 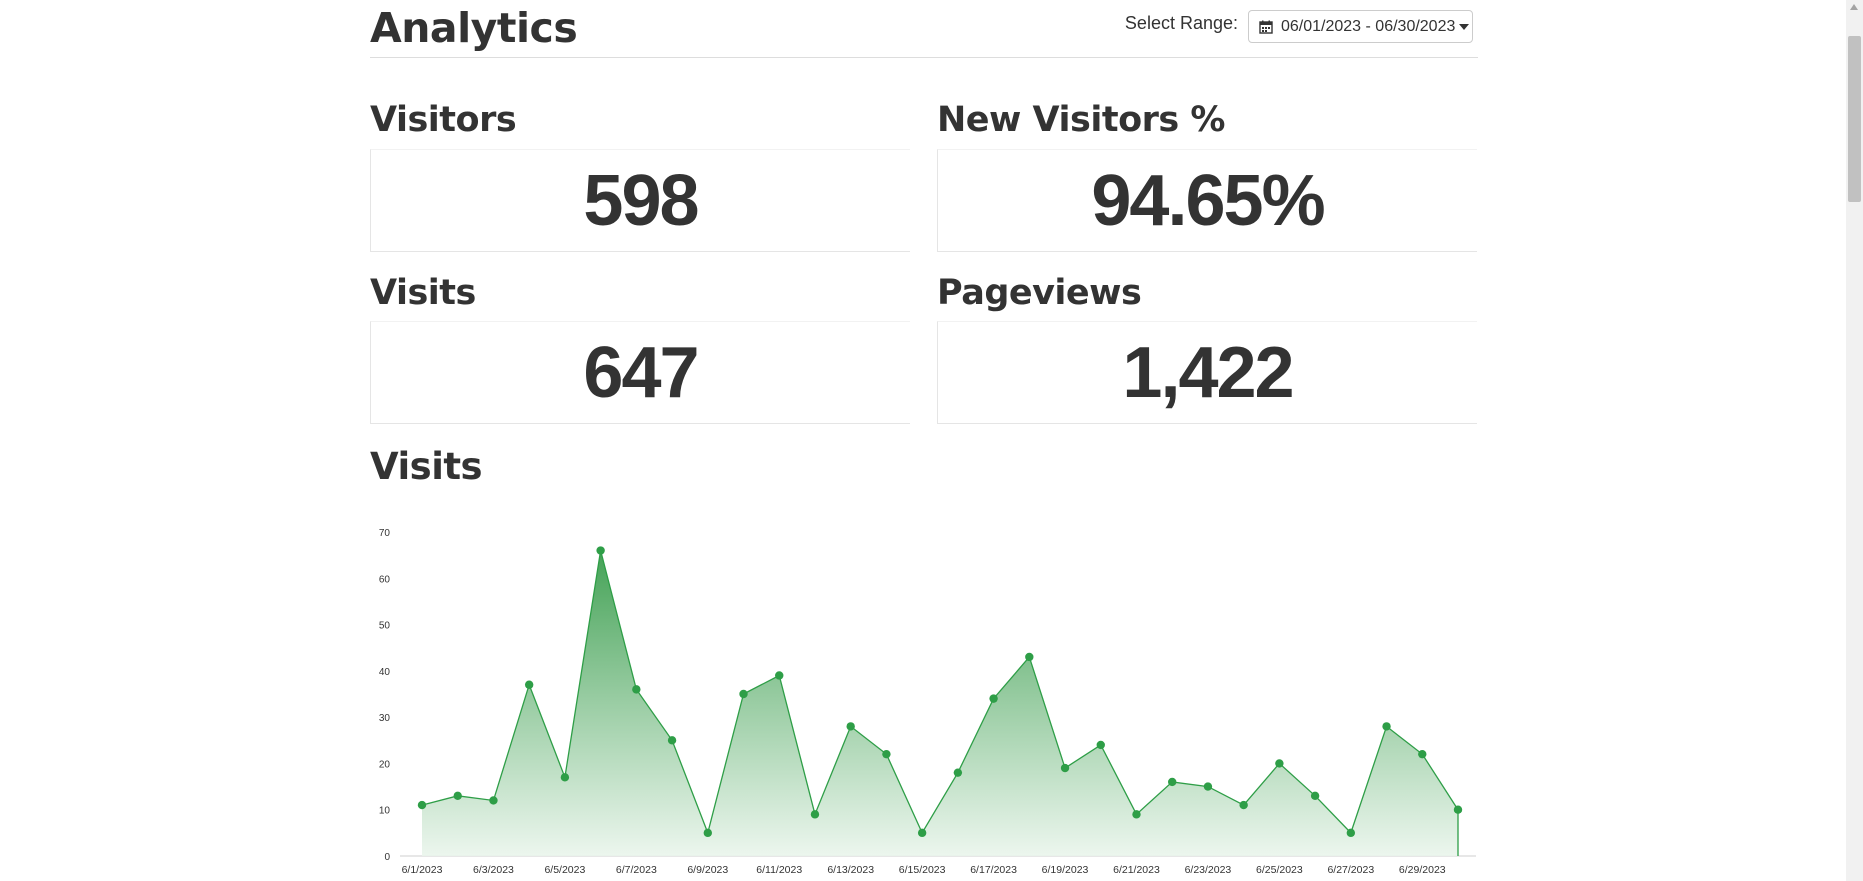 What do you see at coordinates (1464, 26) in the screenshot?
I see `caret-down-icon` at bounding box center [1464, 26].